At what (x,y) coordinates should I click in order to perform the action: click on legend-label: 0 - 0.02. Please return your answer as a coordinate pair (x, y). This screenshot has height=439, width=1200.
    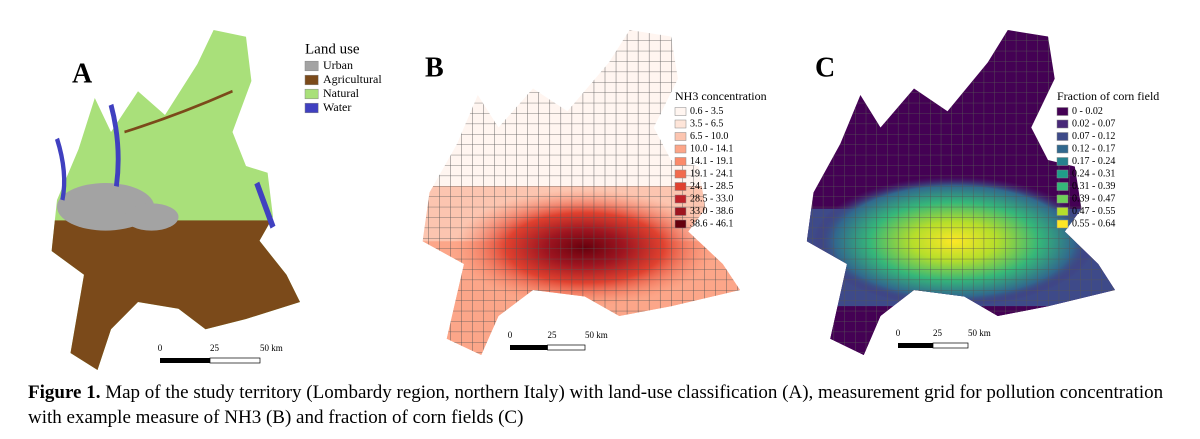
    Looking at the image, I should click on (1087, 111).